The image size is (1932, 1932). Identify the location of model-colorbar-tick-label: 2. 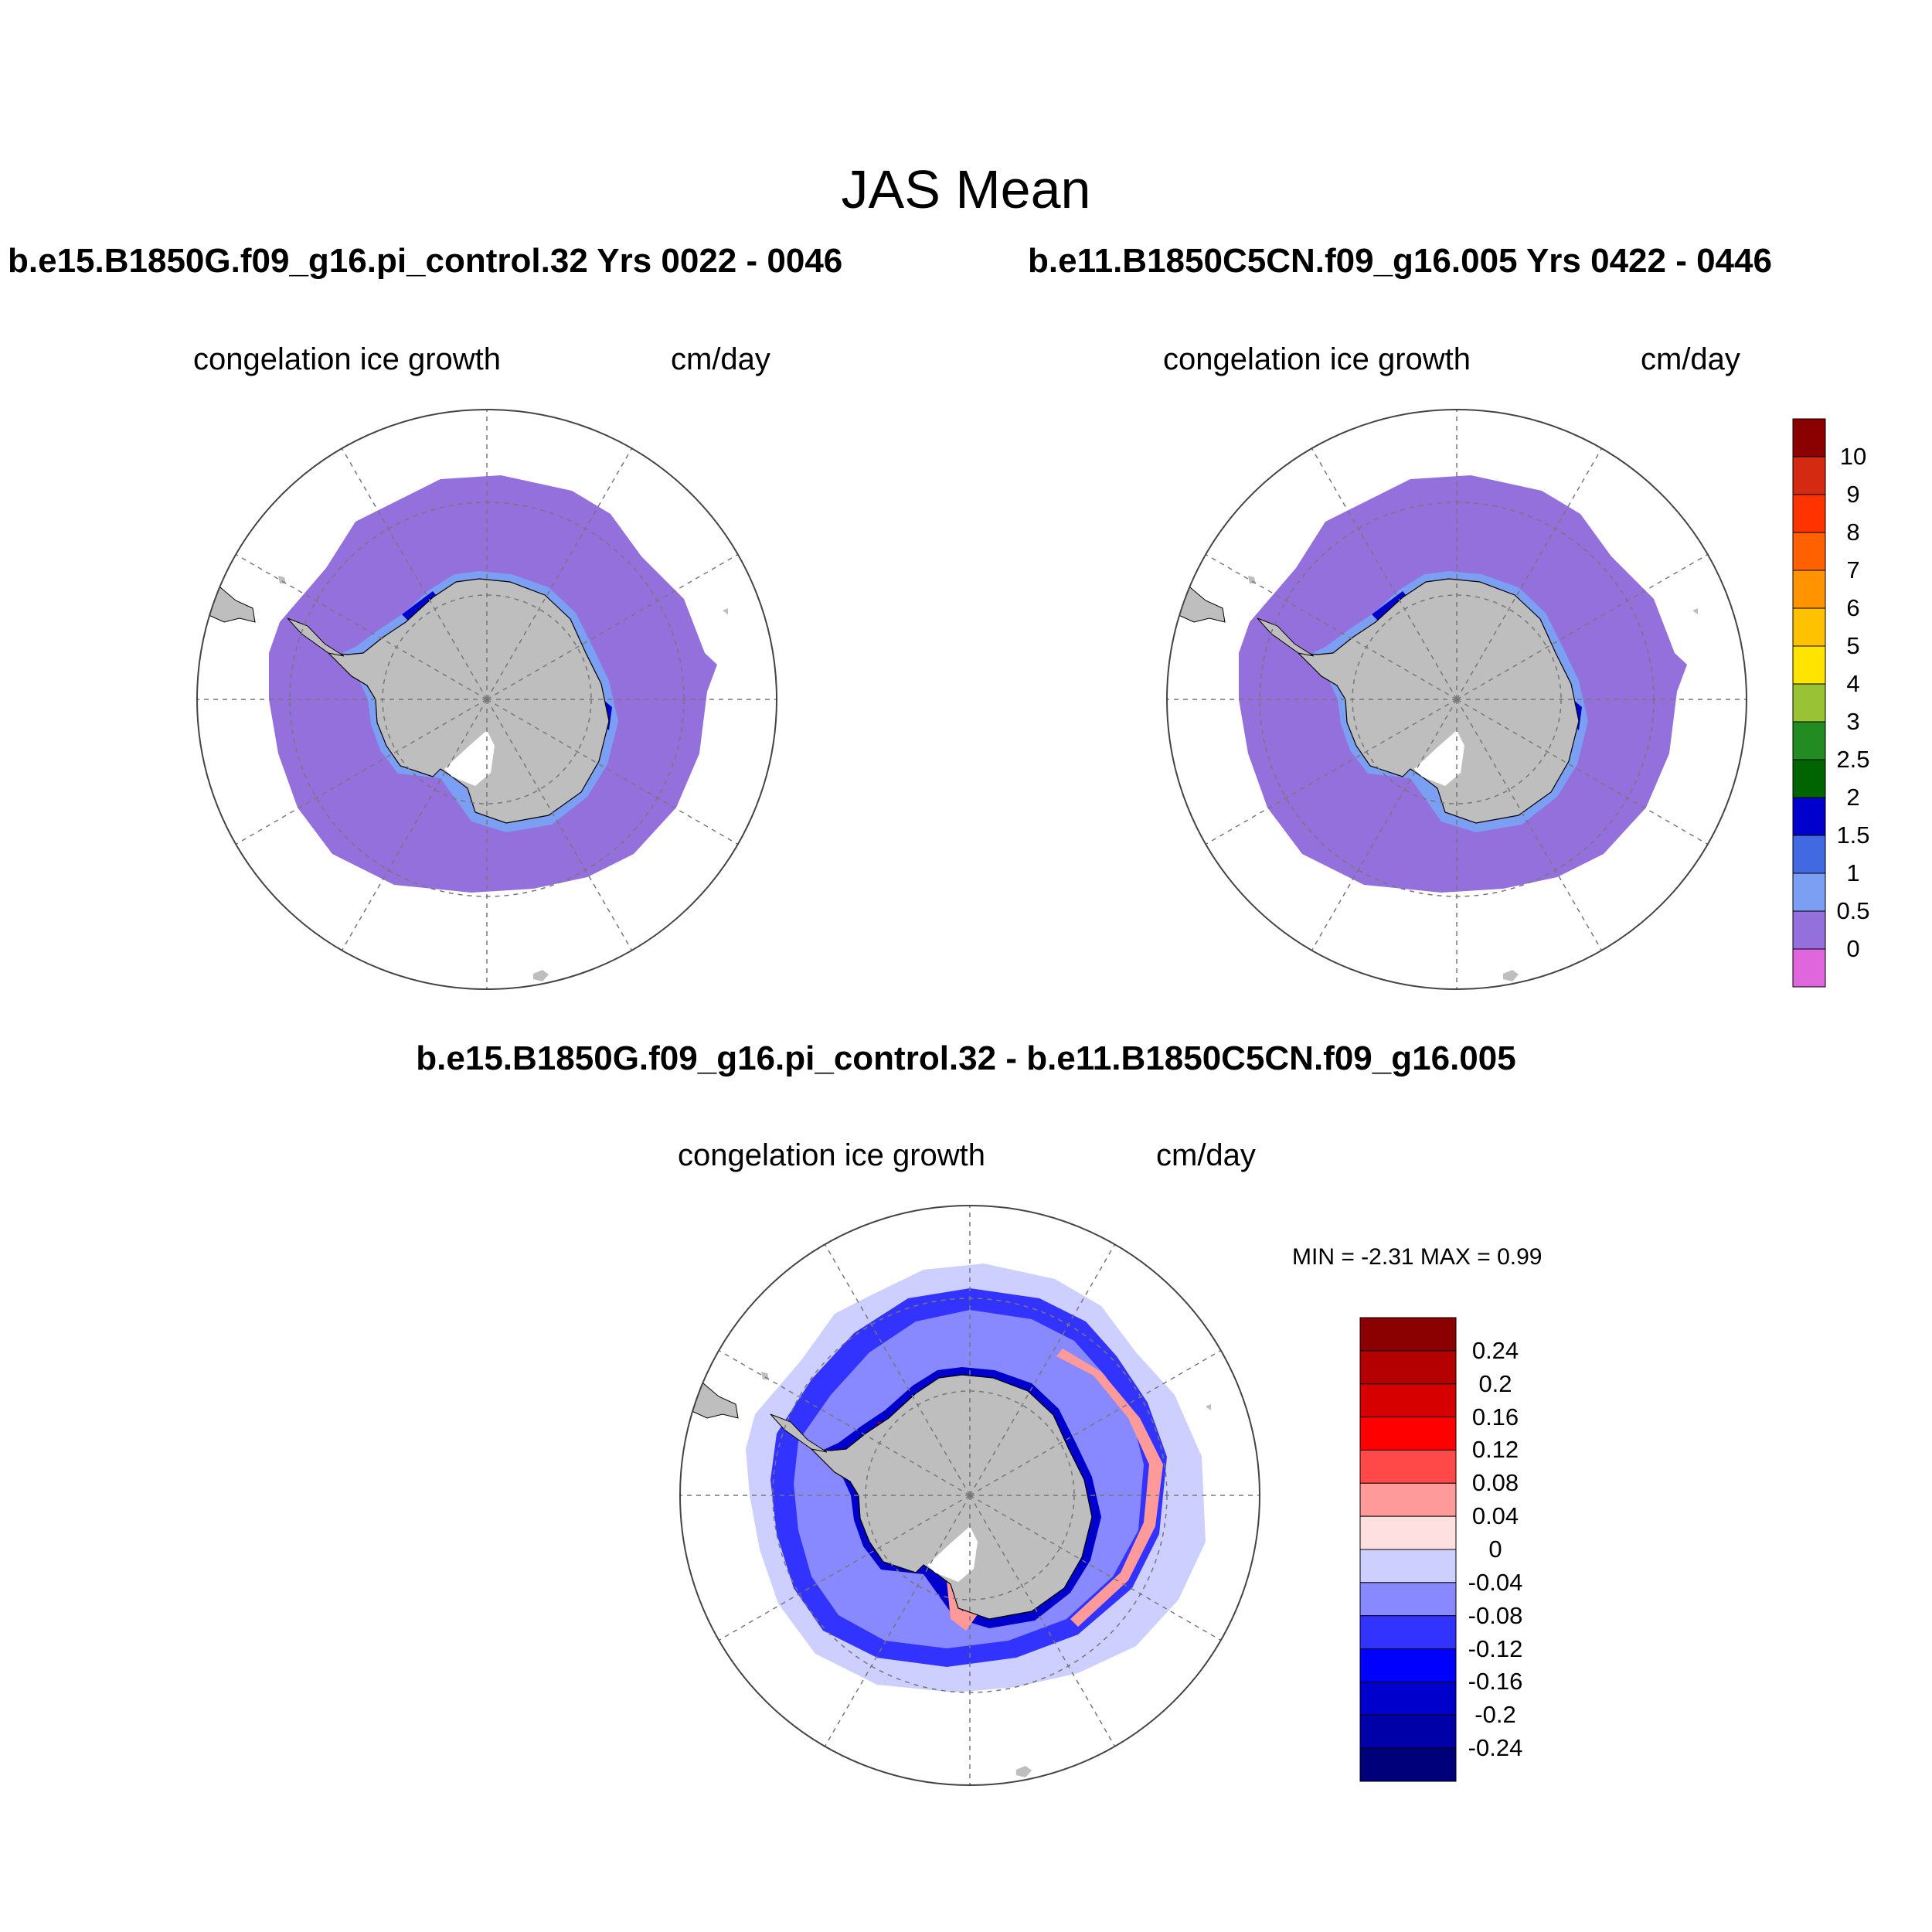
(1853, 798).